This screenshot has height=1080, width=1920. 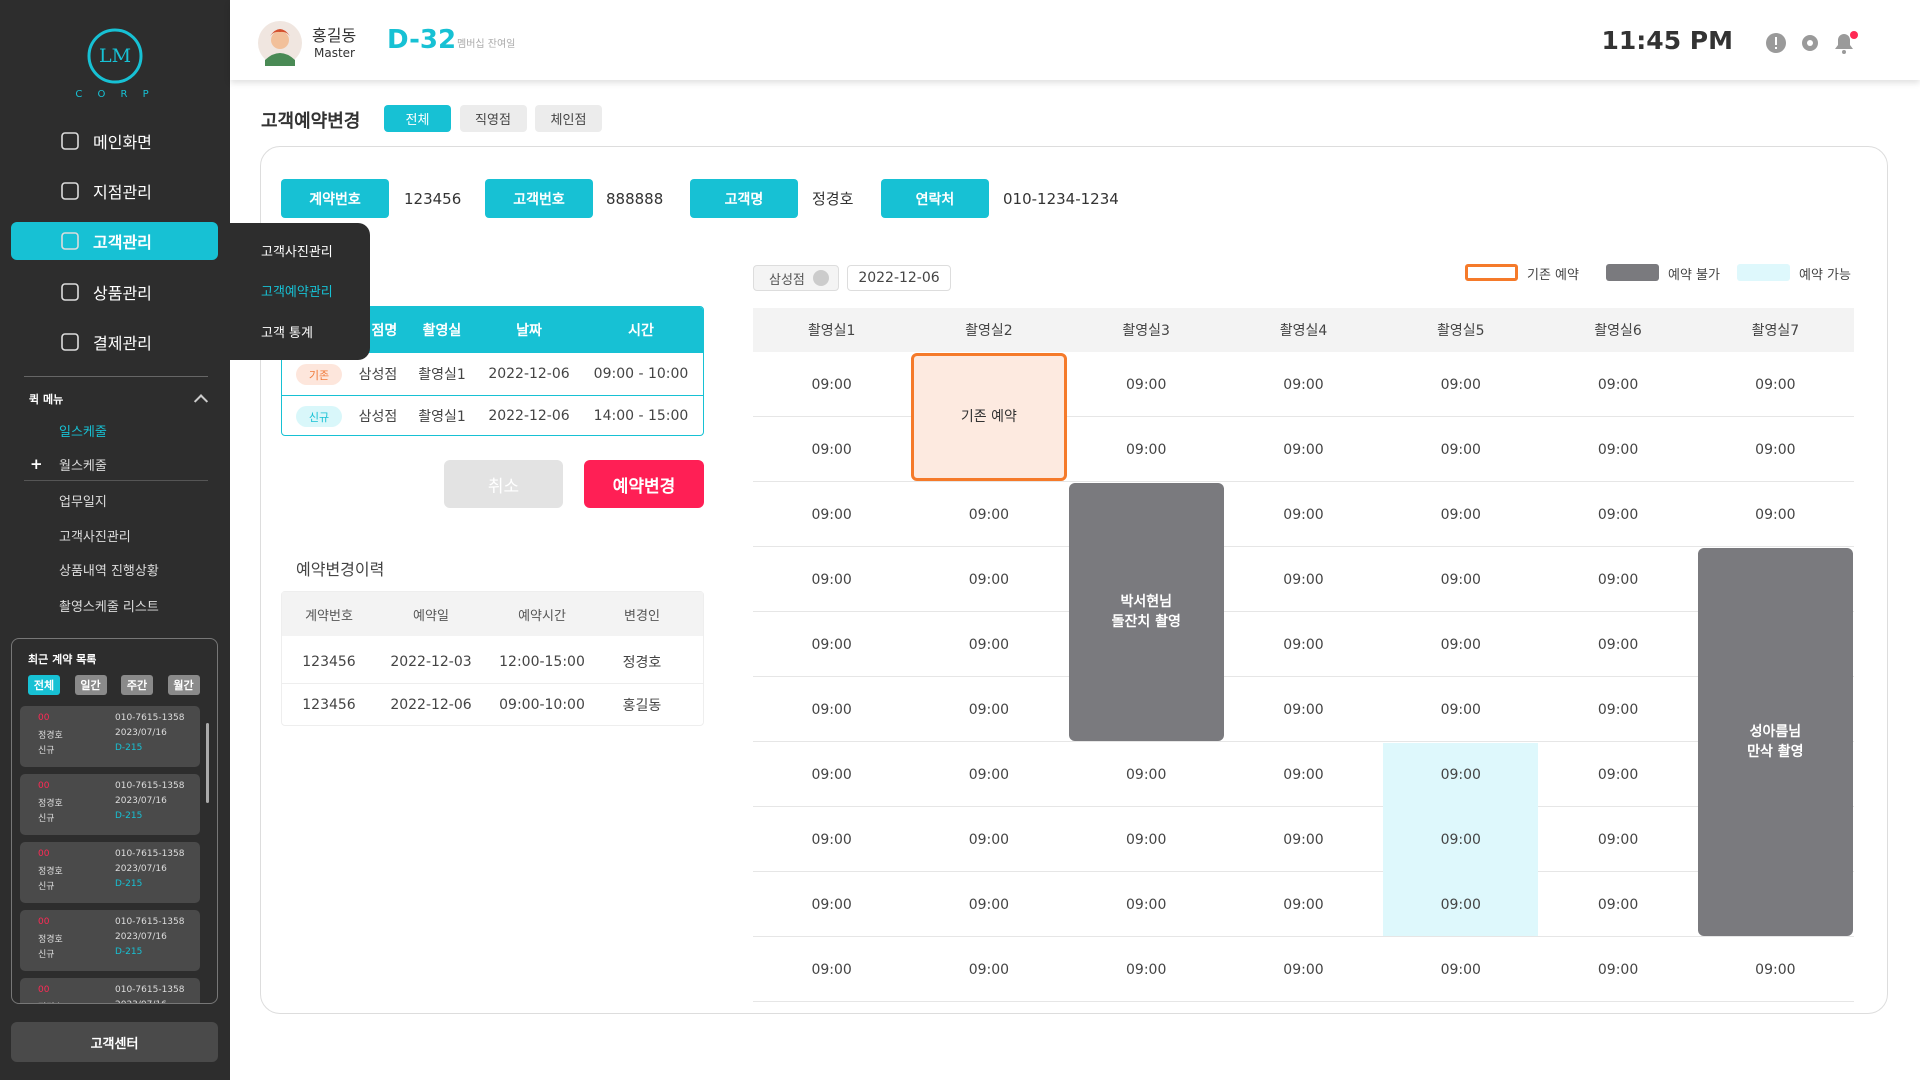 What do you see at coordinates (114, 191) in the screenshot?
I see `nav-item: 지점관리` at bounding box center [114, 191].